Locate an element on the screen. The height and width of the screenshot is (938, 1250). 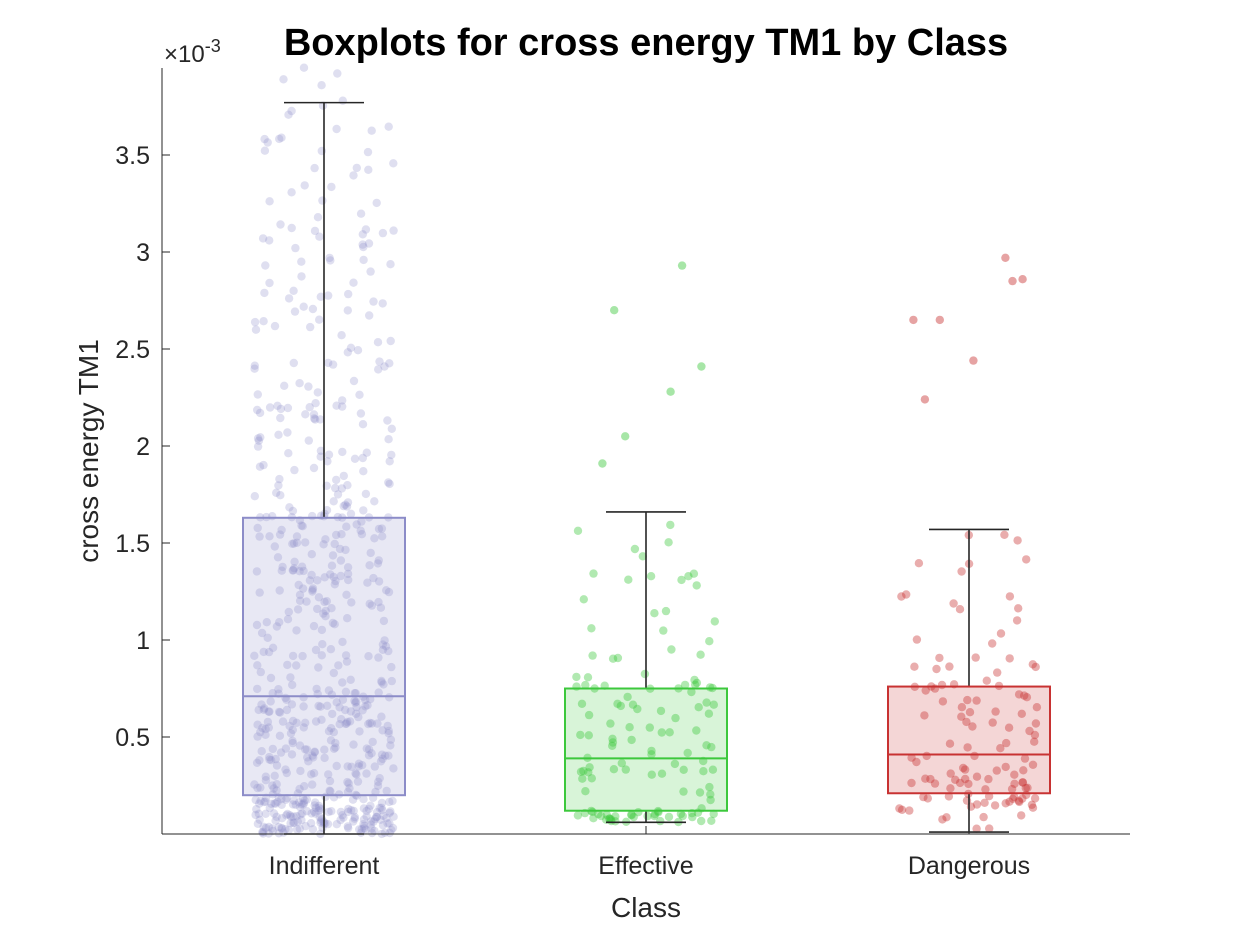
y-axis-label: cross energy TM1 is located at coordinates (88, 451).